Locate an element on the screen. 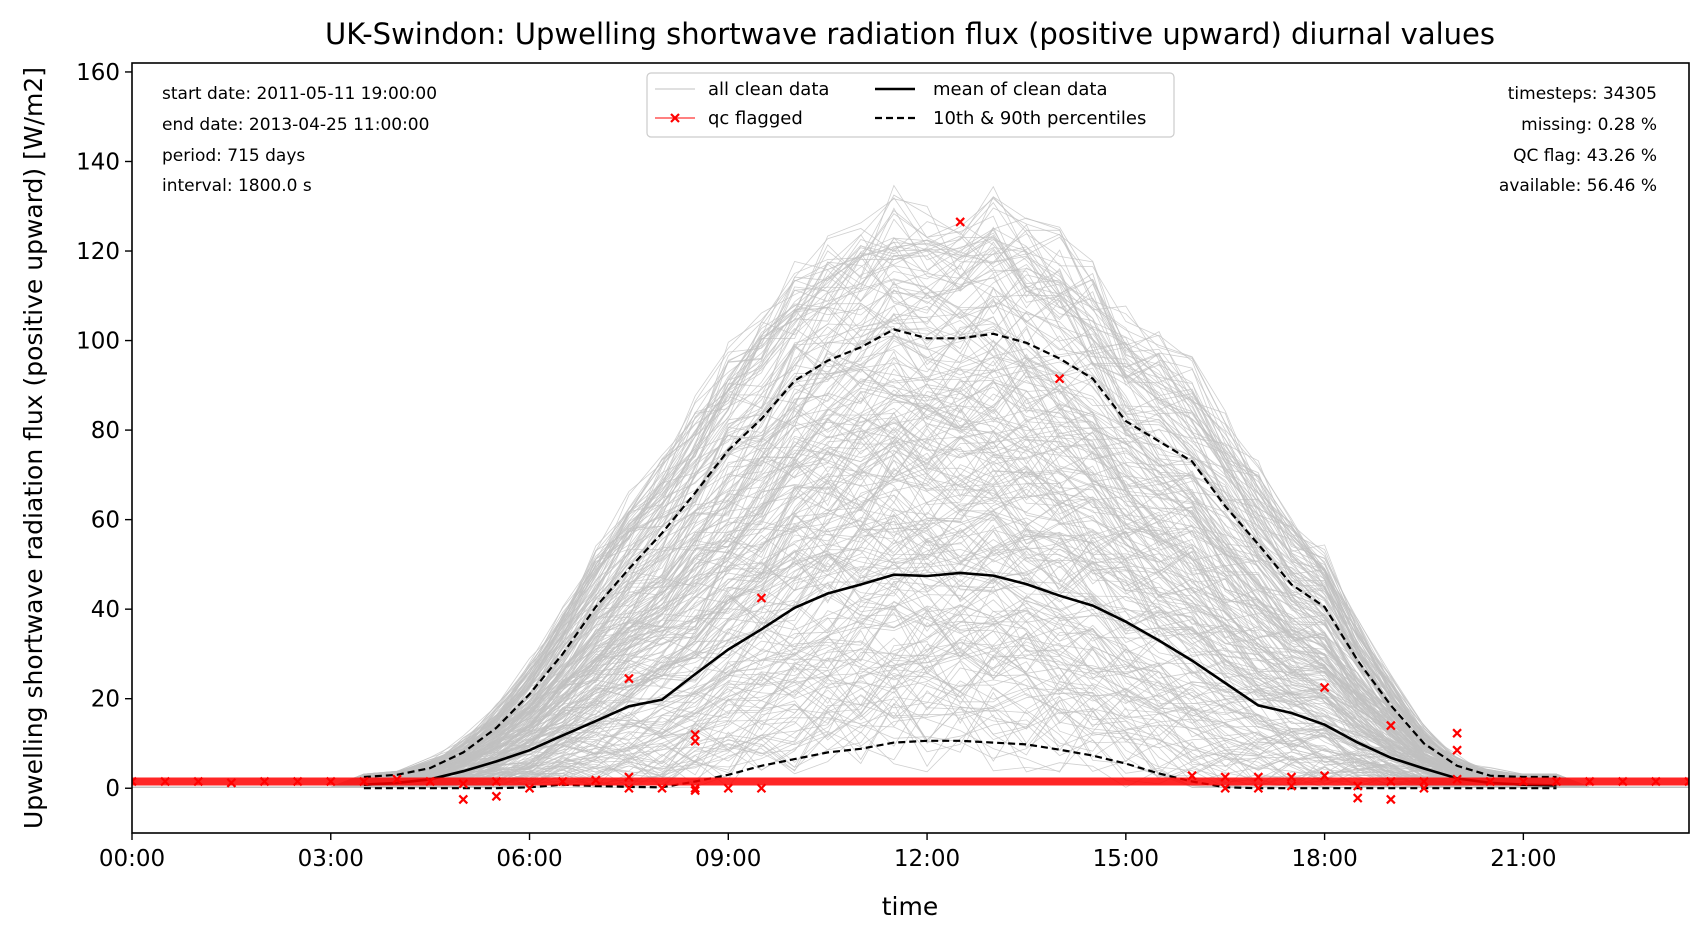 The image size is (1701, 939). period-text: period: 715 days is located at coordinates (233, 156).